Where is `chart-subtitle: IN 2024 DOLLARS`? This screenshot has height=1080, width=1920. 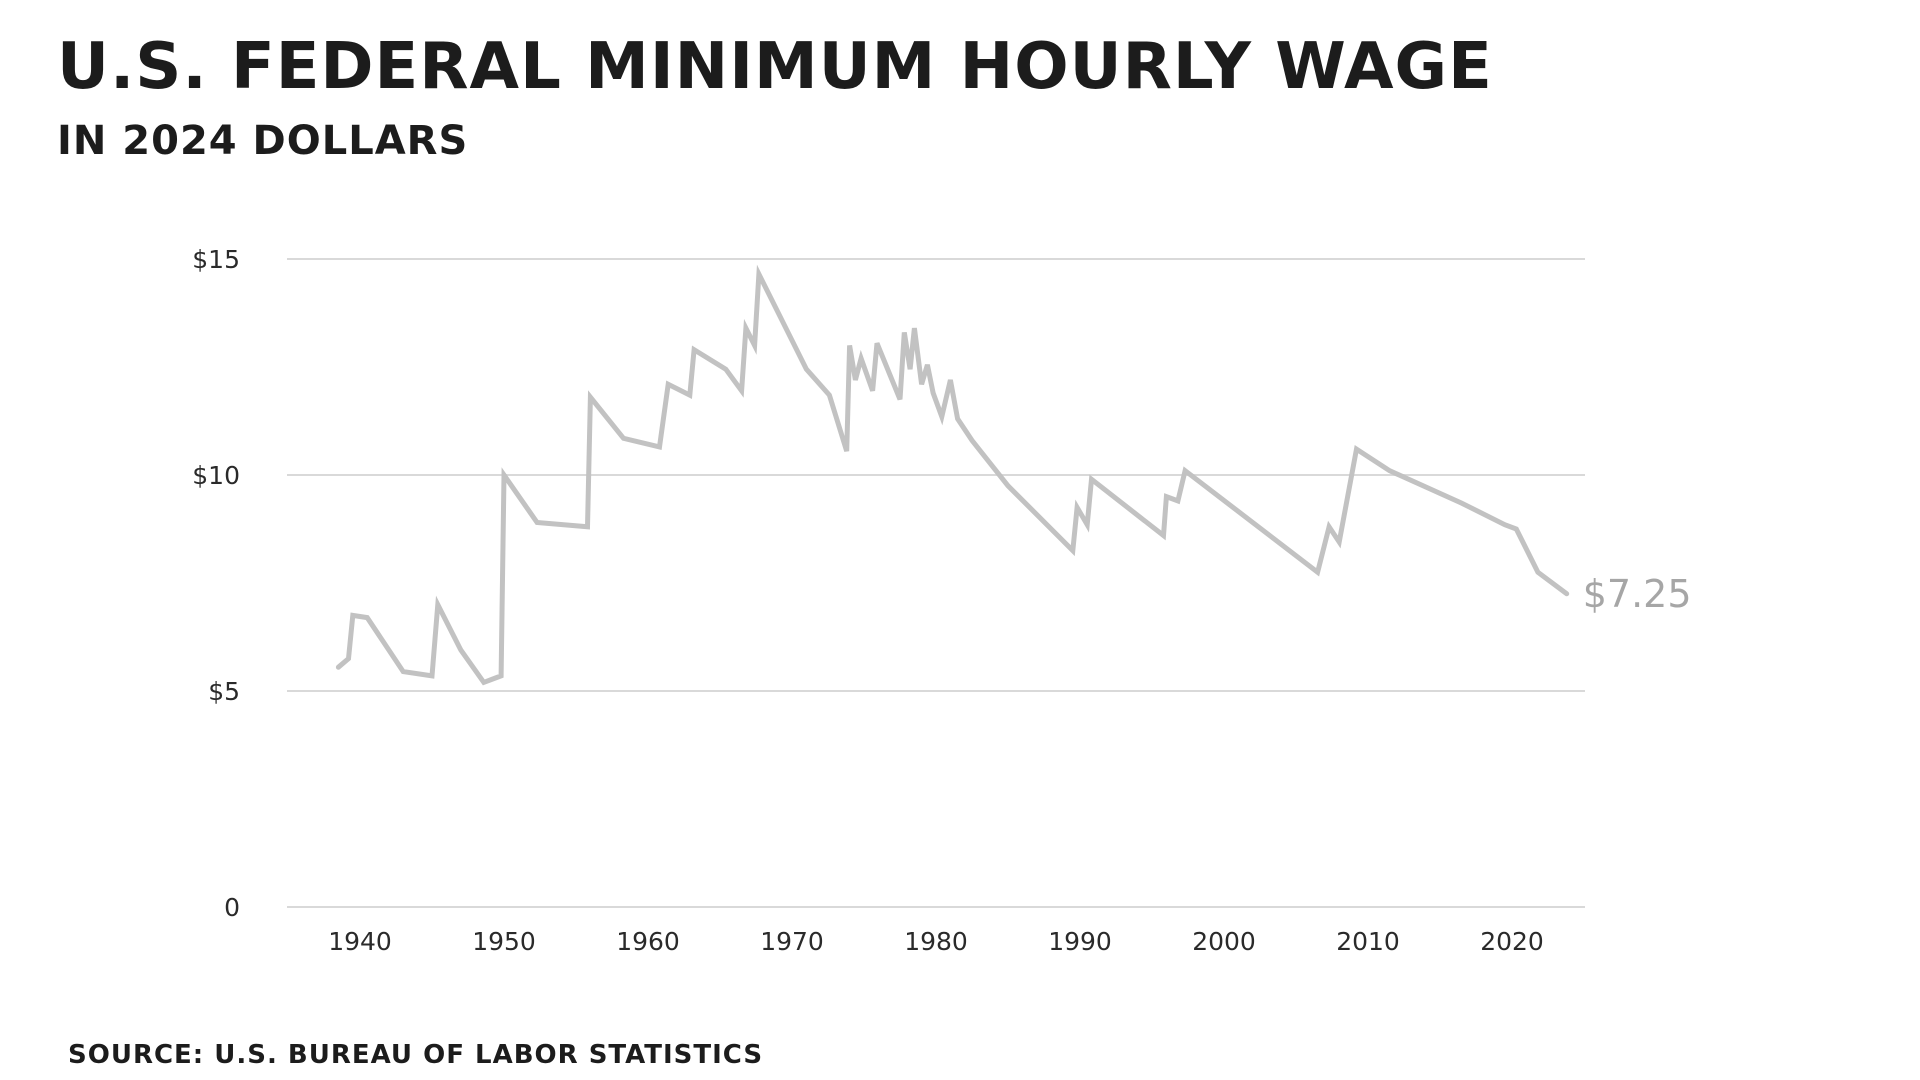
chart-subtitle: IN 2024 DOLLARS is located at coordinates (263, 141).